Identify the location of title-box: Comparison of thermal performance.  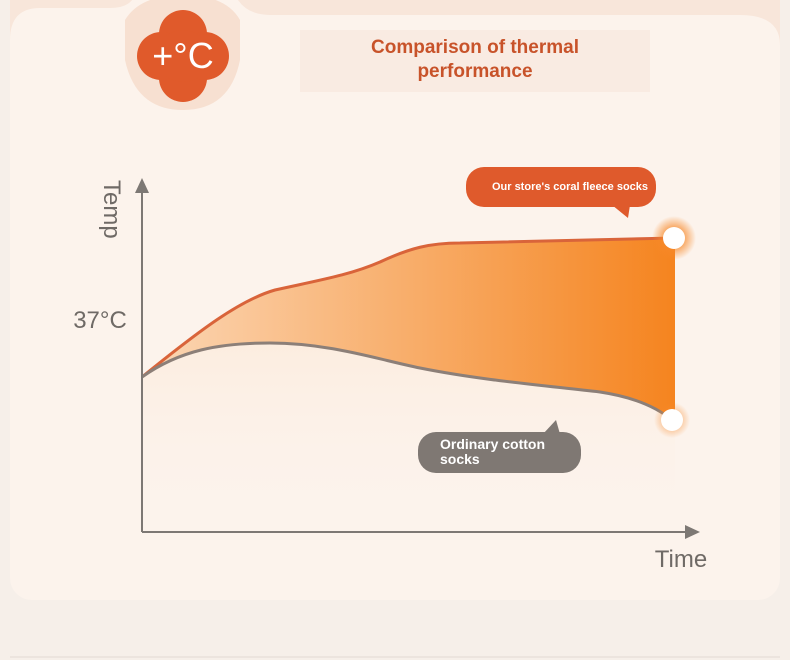
(475, 59).